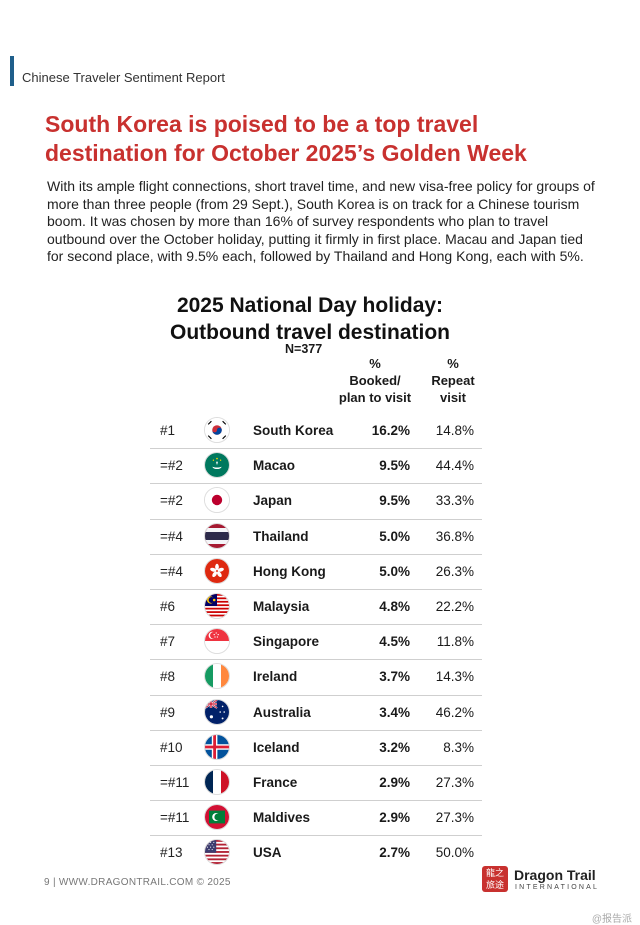  I want to click on footer-text: 9 | WWW.DRAGONTRAIL.COM © 2025, so click(137, 882).